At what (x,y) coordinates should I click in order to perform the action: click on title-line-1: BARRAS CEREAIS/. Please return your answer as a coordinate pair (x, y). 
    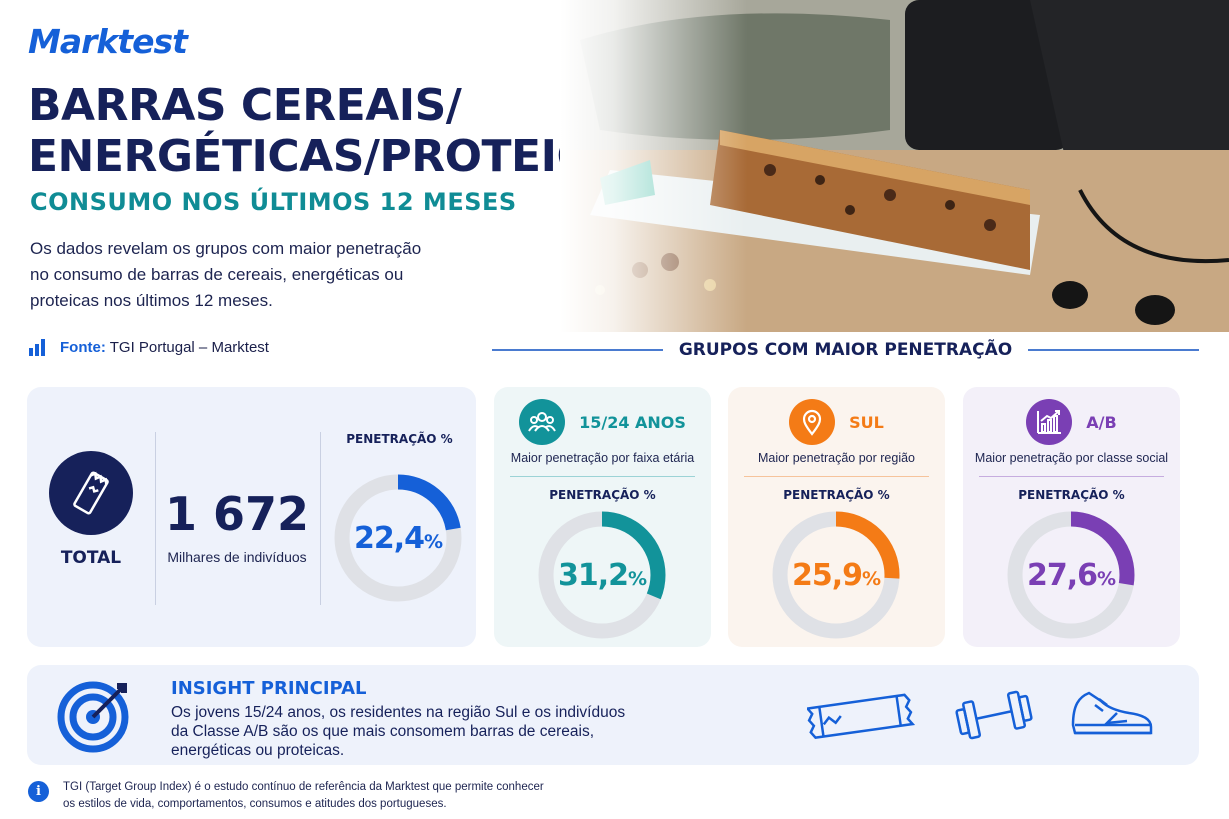
    Looking at the image, I should click on (245, 105).